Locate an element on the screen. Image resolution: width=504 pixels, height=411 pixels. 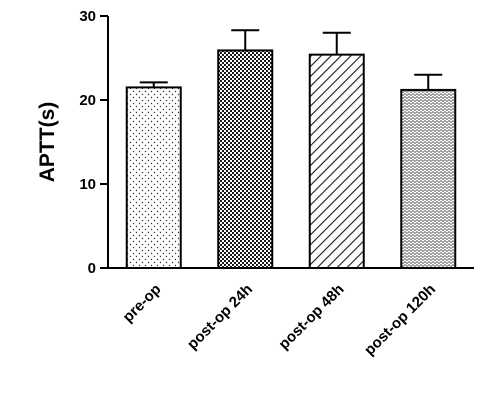
y-tick-label-2: 20 is located at coordinates (87, 100).